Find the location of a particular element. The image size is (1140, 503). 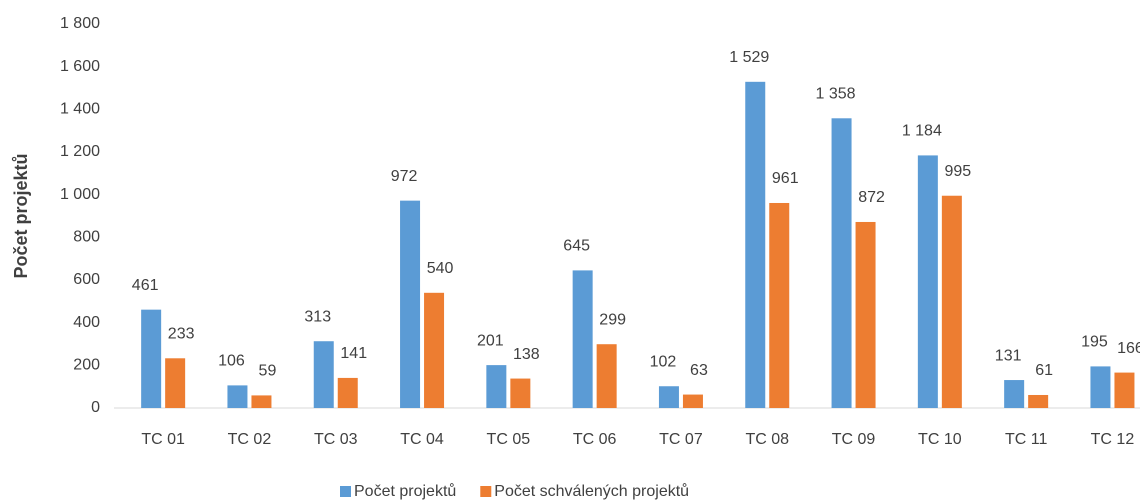

data-label: 106 is located at coordinates (231, 361).